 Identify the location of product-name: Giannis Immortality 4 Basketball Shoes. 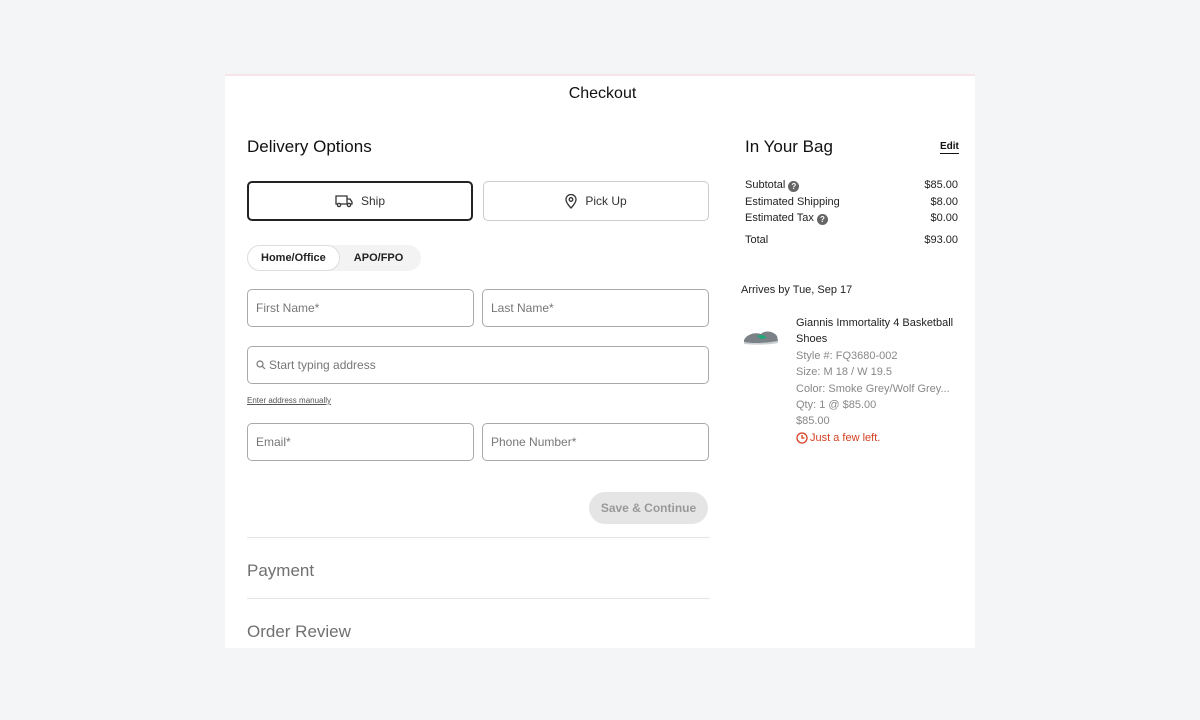
(875, 331).